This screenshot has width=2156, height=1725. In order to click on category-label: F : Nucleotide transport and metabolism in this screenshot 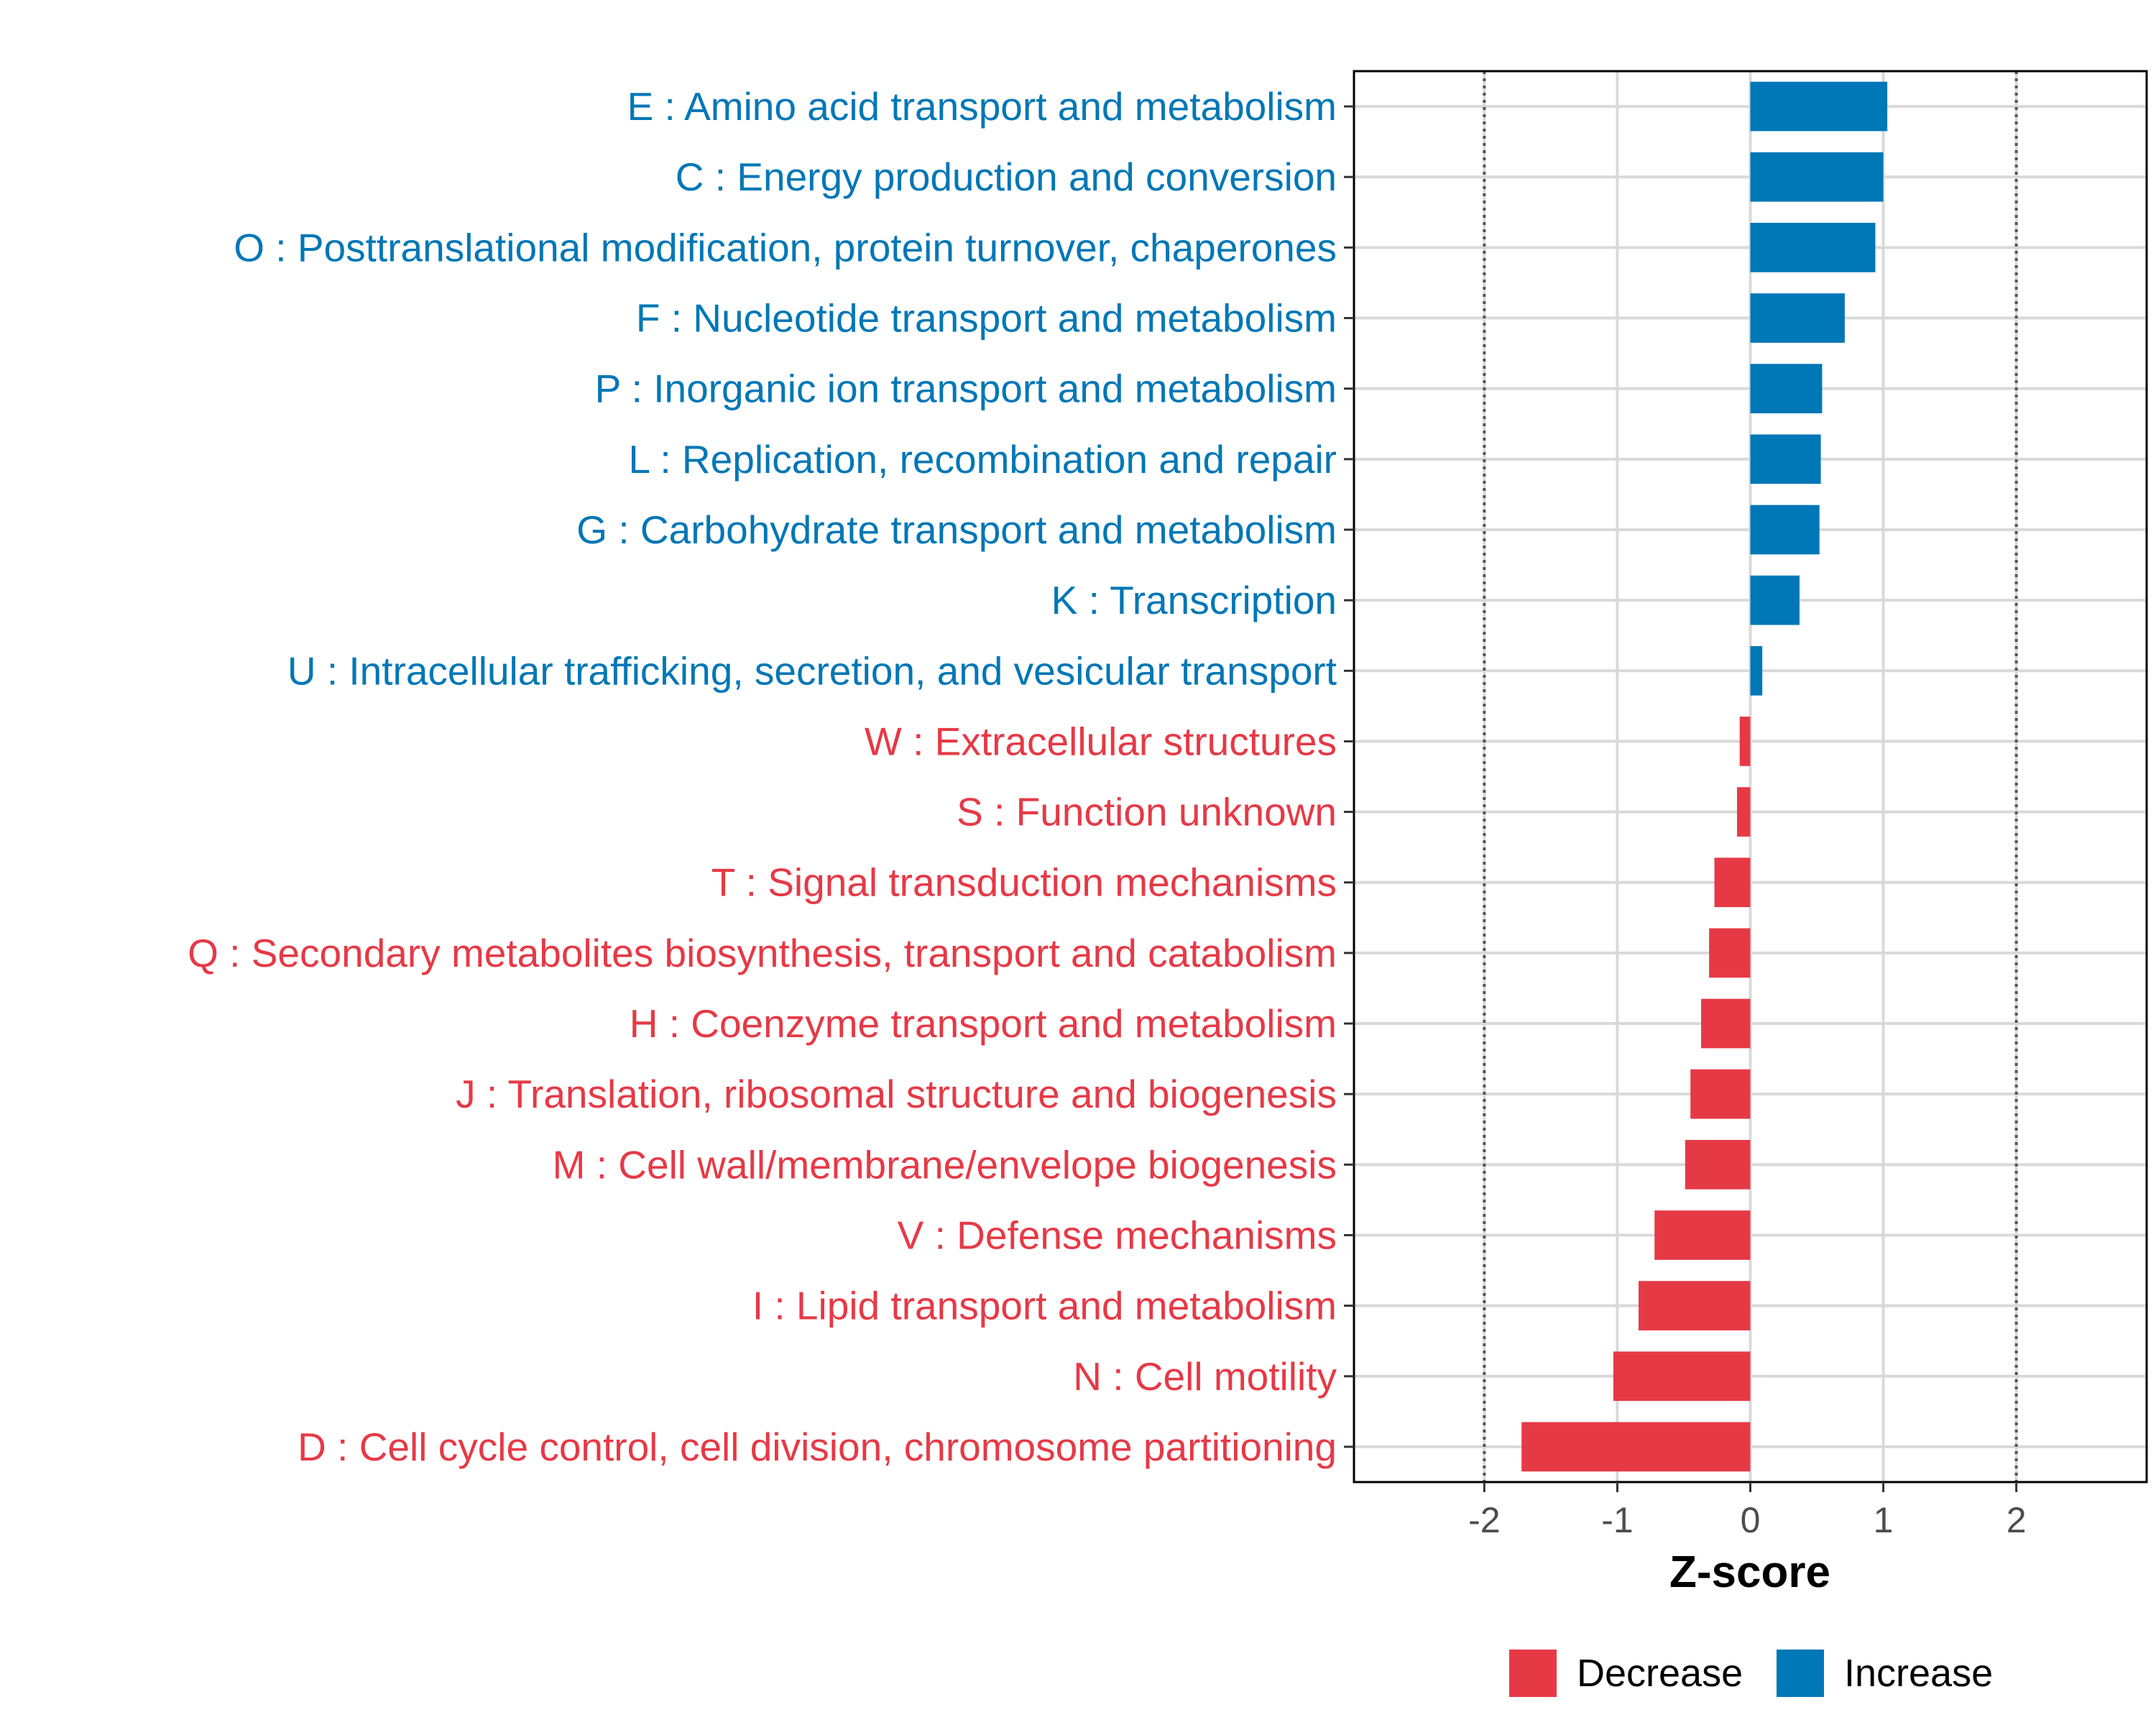, I will do `click(987, 318)`.